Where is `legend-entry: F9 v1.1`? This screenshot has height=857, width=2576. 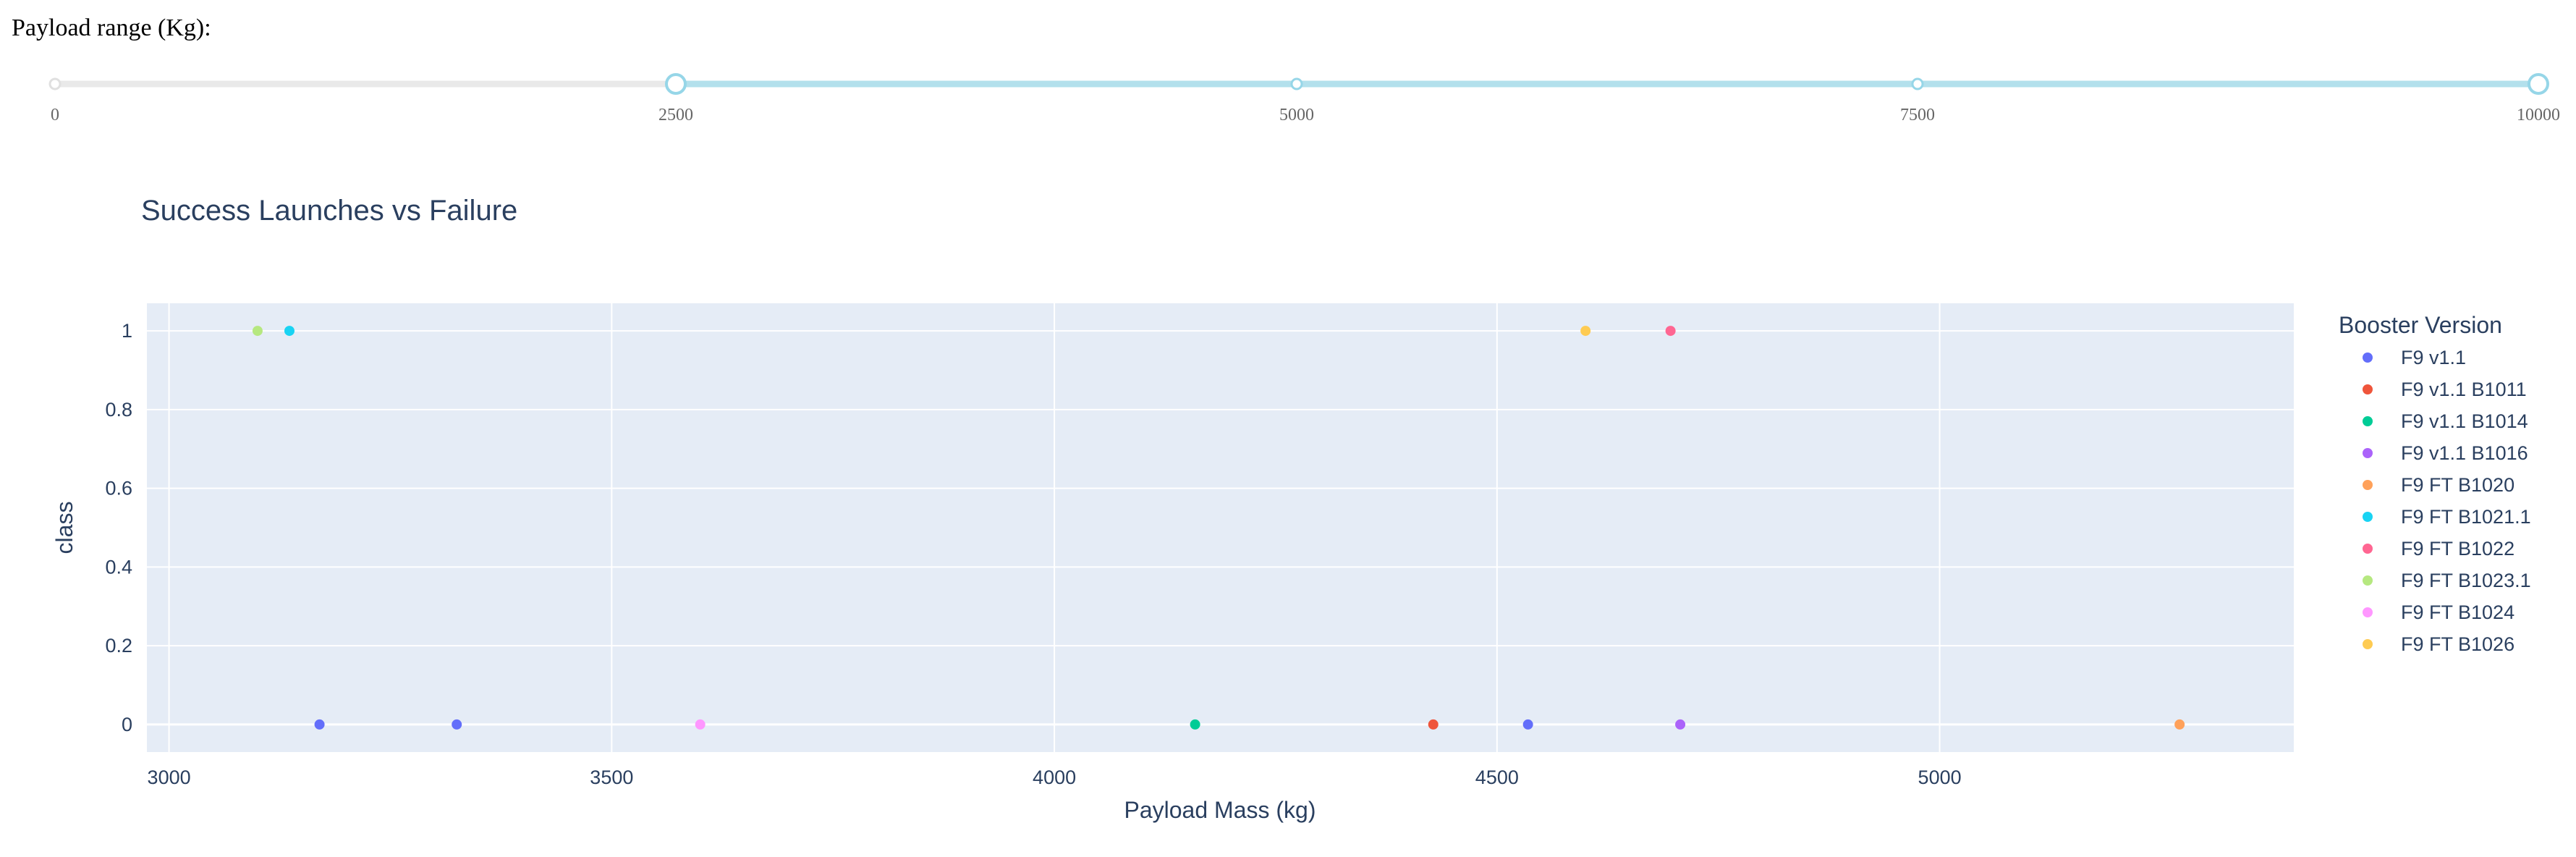 legend-entry: F9 v1.1 is located at coordinates (2433, 357).